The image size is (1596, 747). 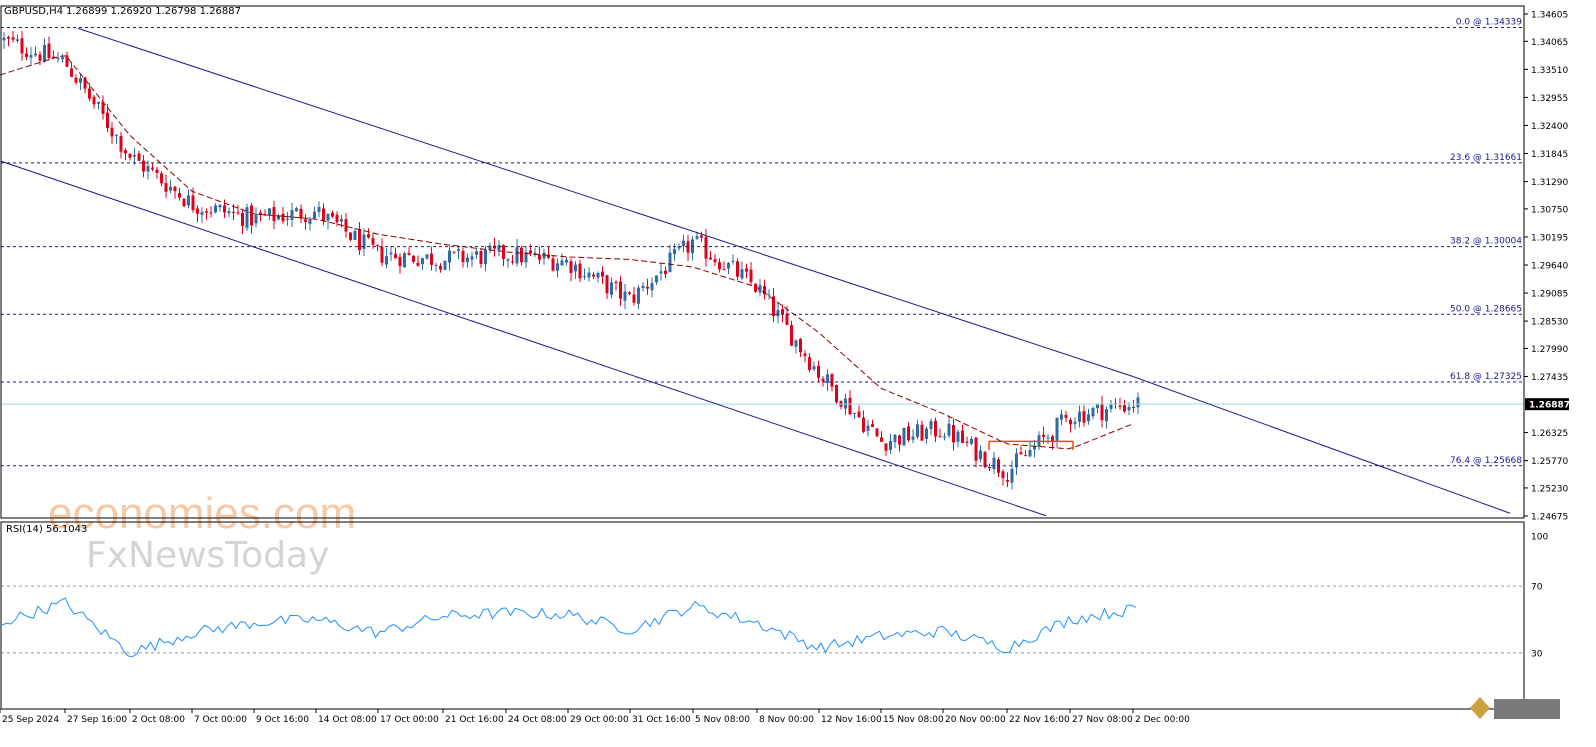 I want to click on price-axis-label: 1.24675, so click(x=1549, y=518).